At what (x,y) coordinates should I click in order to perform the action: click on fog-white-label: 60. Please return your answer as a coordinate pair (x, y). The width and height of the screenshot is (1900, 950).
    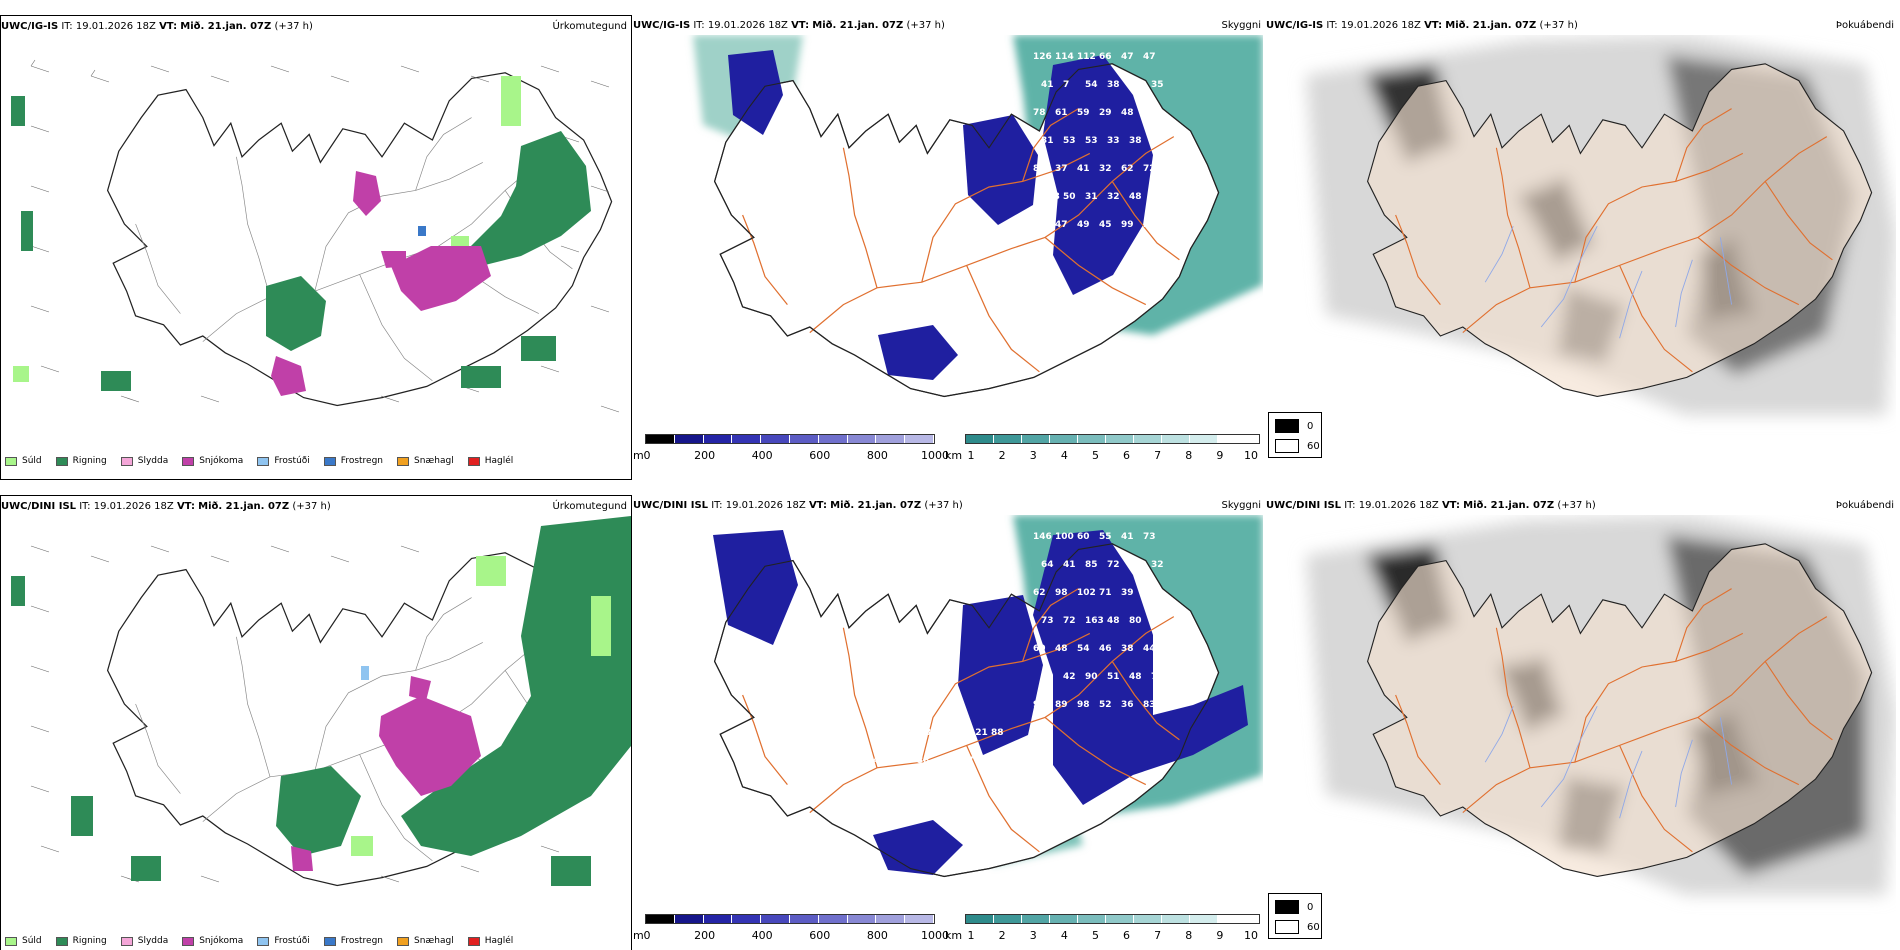
    Looking at the image, I should click on (1313, 446).